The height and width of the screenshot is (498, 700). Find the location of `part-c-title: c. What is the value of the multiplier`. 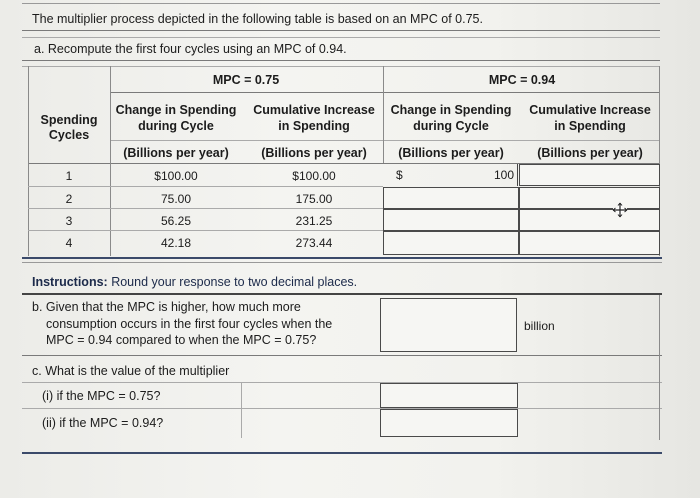

part-c-title: c. What is the value of the multiplier is located at coordinates (131, 371).